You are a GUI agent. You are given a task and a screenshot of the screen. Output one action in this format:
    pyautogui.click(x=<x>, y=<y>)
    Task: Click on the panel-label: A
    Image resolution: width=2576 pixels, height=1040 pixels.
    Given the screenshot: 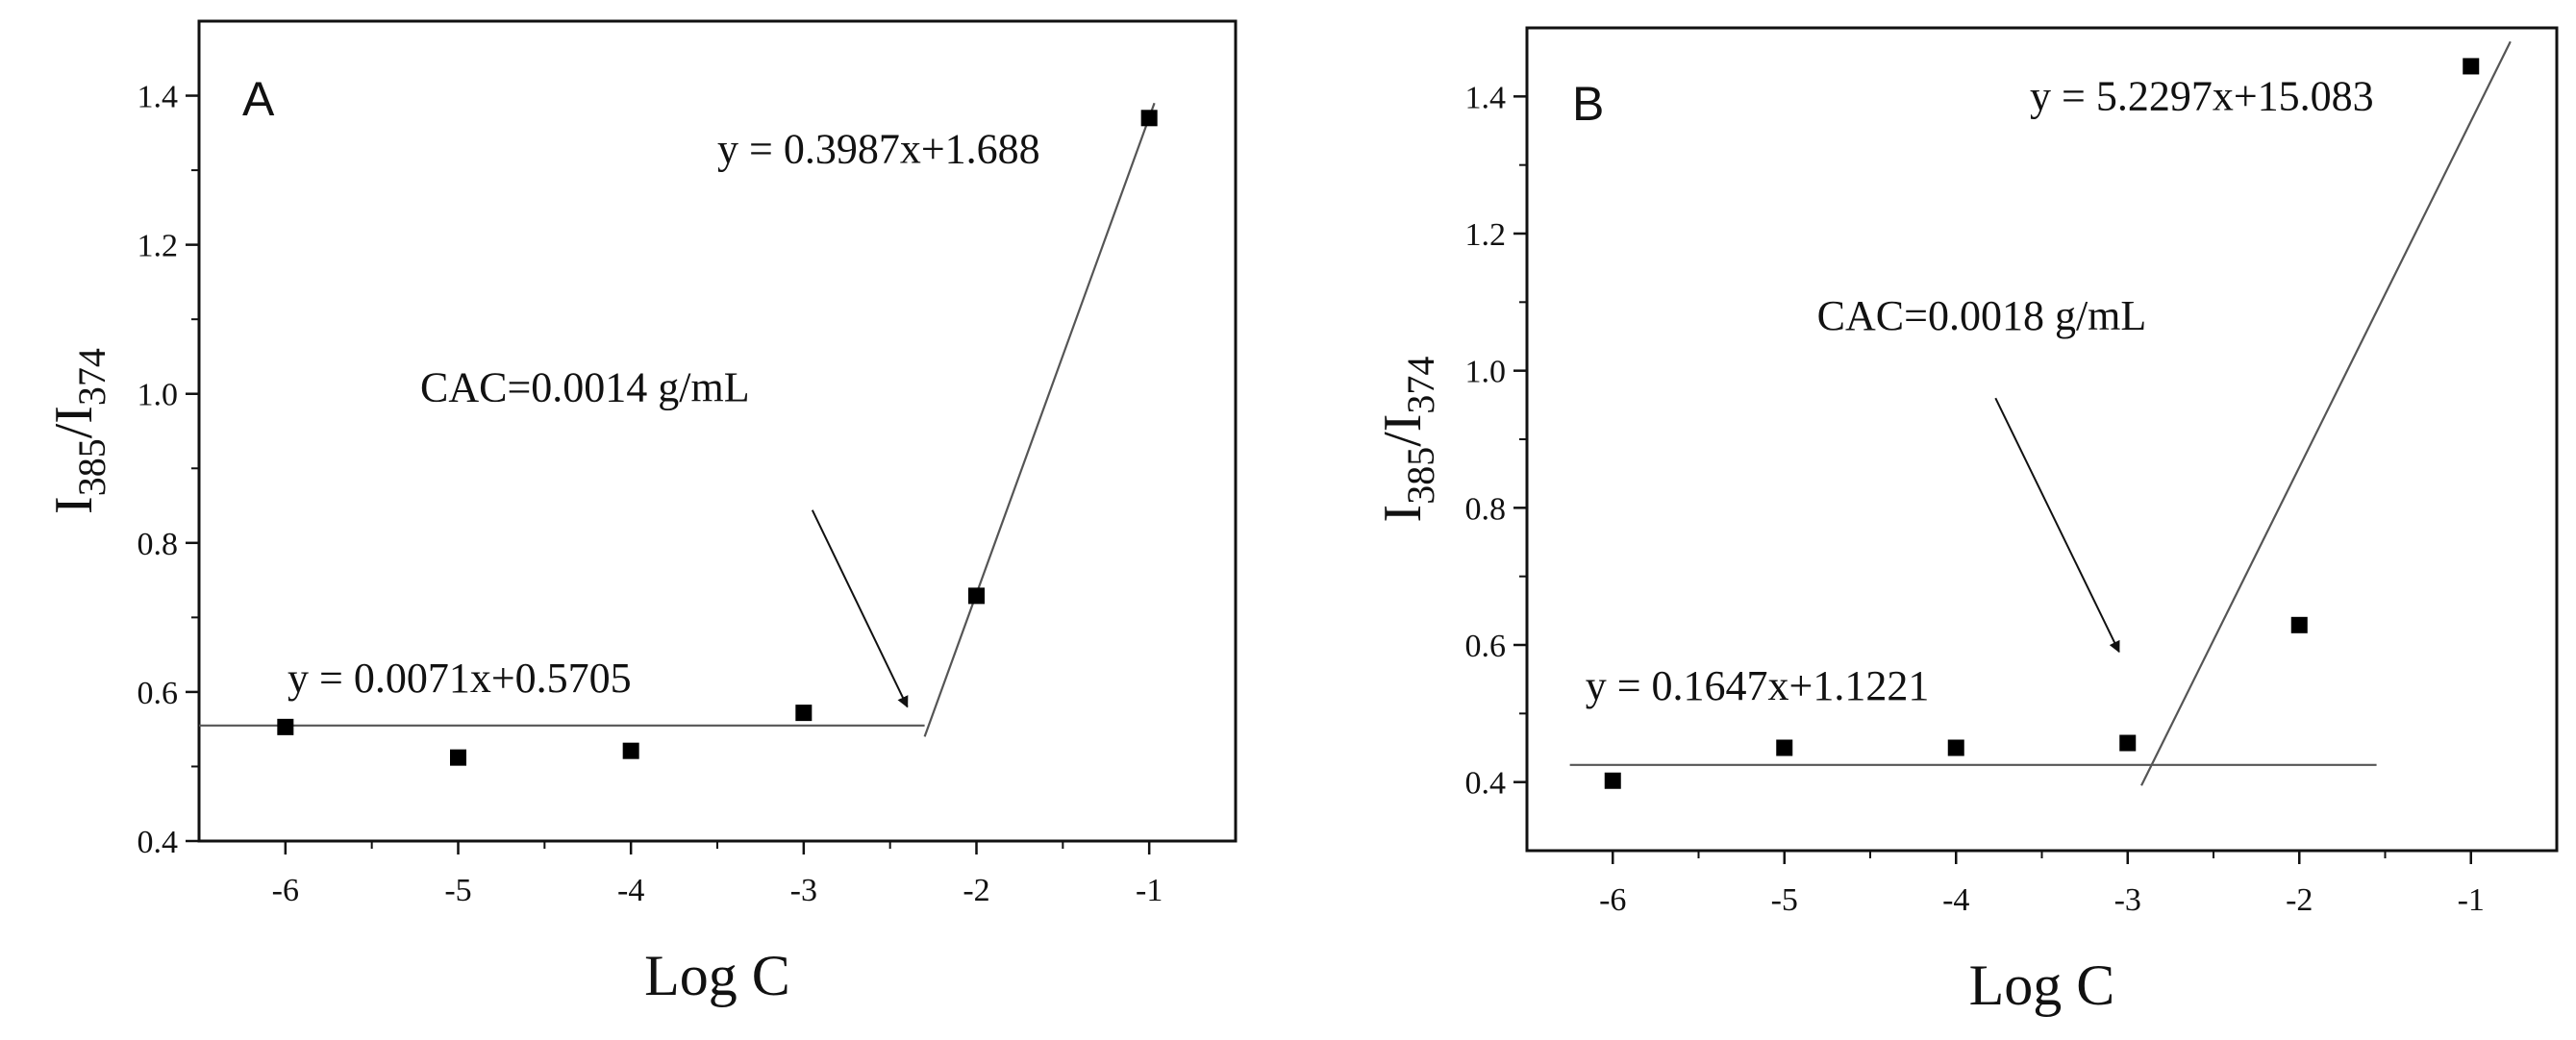 What is the action you would take?
    pyautogui.click(x=258, y=99)
    